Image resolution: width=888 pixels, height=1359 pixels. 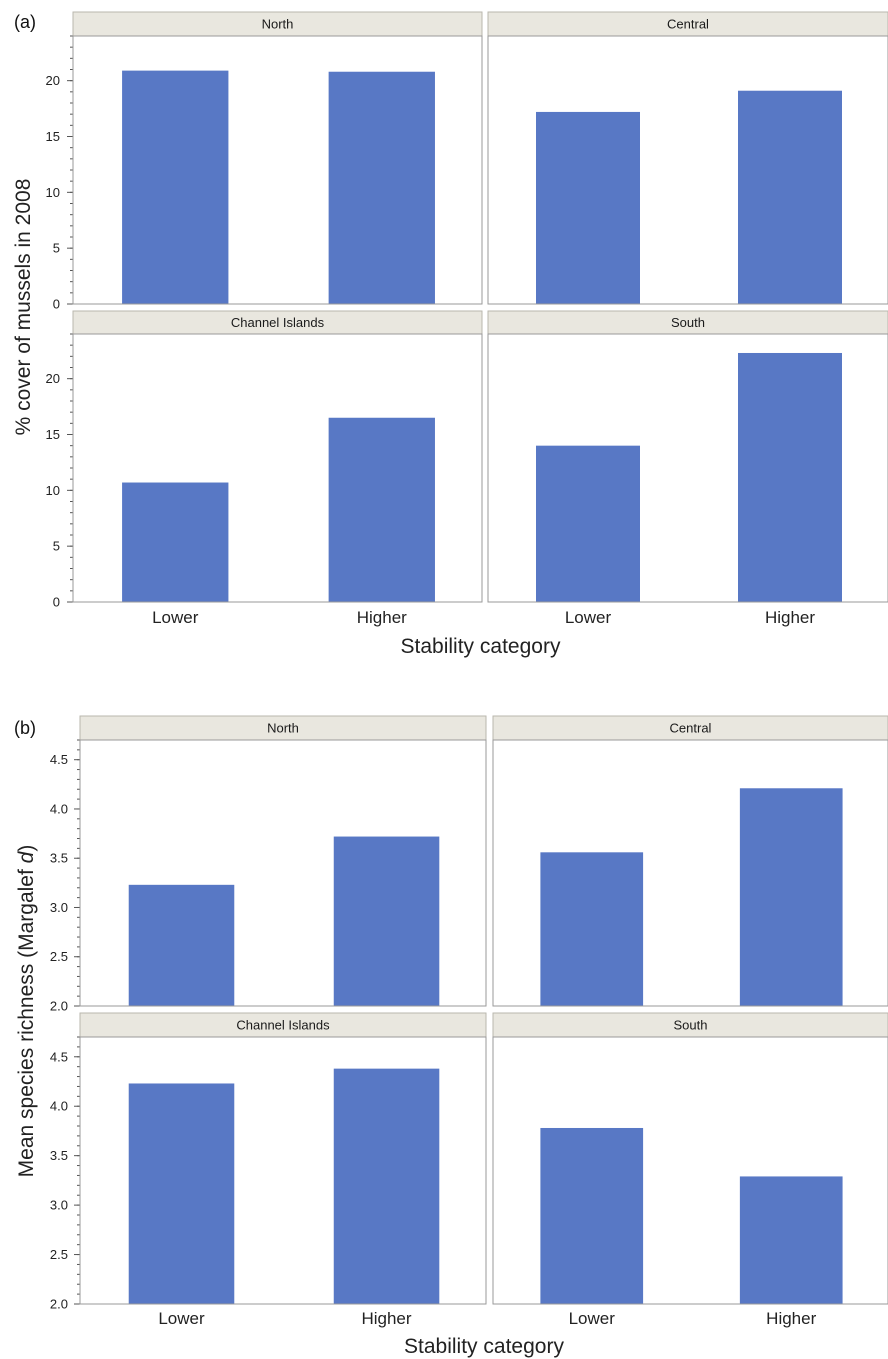 I want to click on y-axis-title: % cover of mussels in 2008, so click(x=23, y=307).